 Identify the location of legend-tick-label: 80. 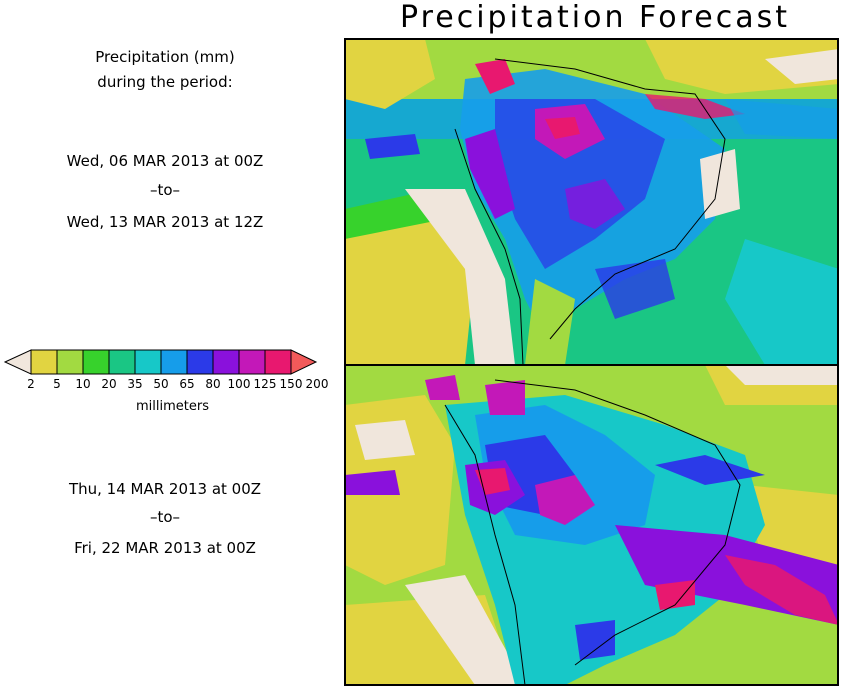
(212, 384).